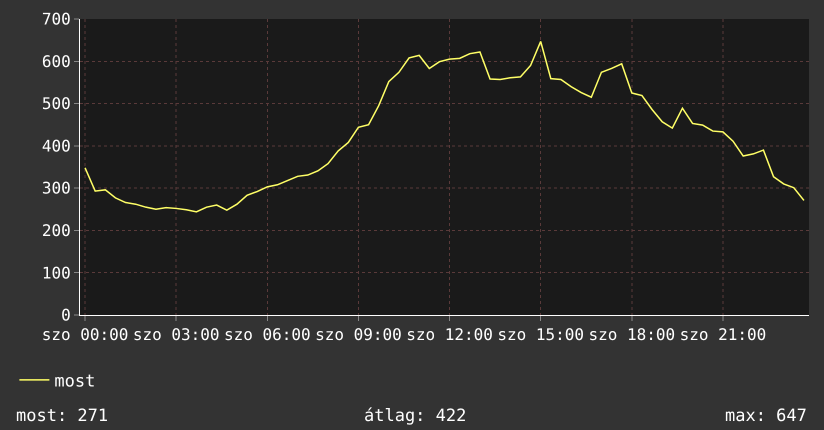  What do you see at coordinates (358, 334) in the screenshot?
I see `x-tick-label: szo 09:00` at bounding box center [358, 334].